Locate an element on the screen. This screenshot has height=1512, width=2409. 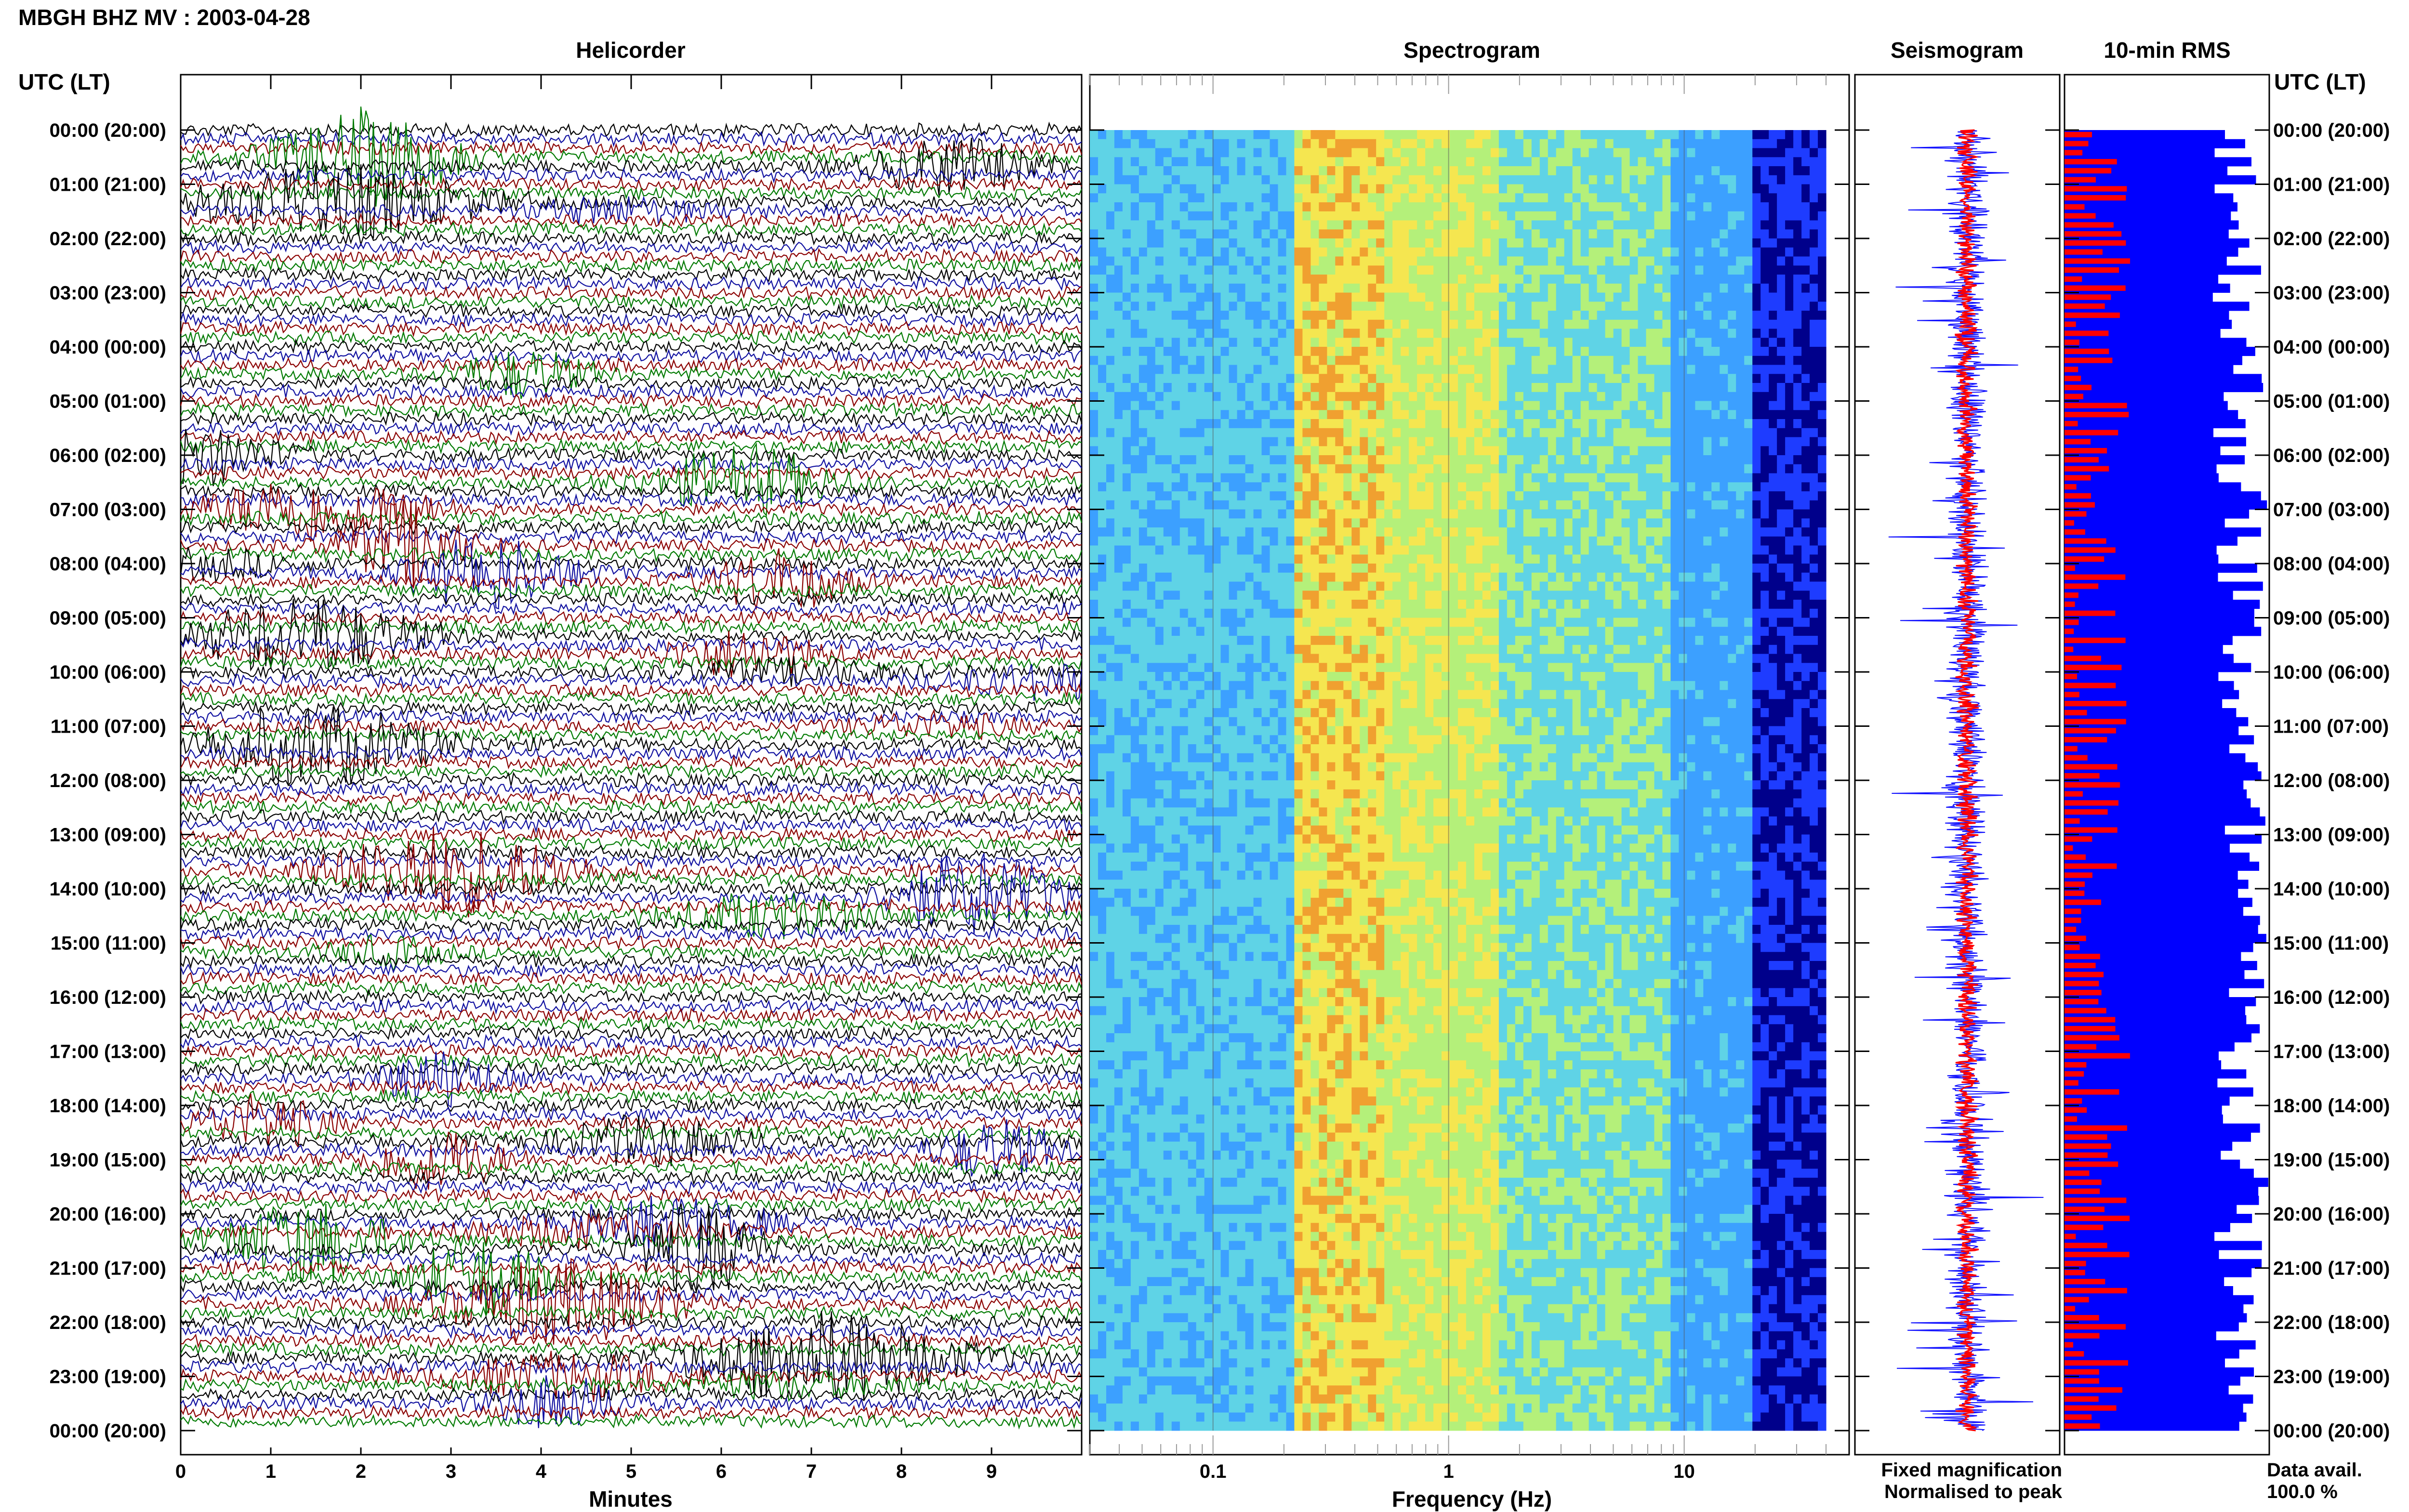
spectrogram-x-label: Frequency (Hz) is located at coordinates (1472, 1499).